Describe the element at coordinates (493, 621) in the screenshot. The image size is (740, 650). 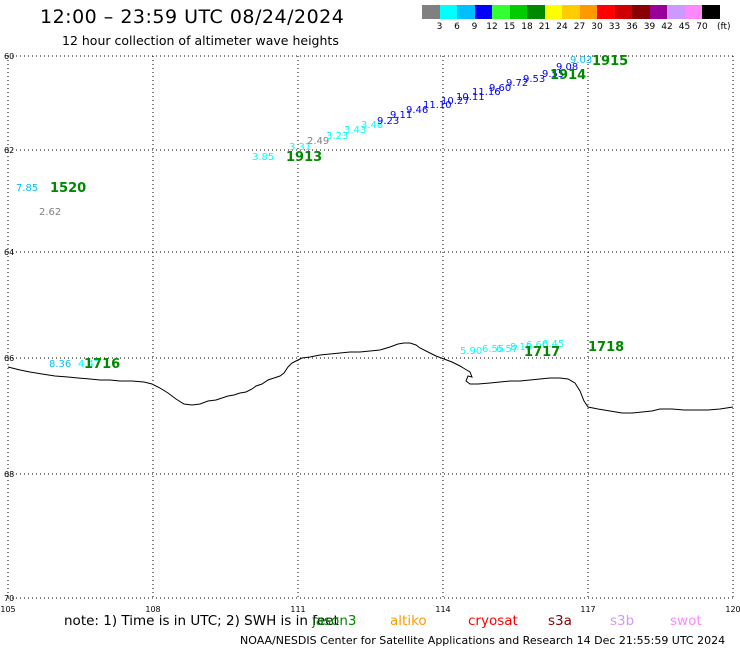
I see `satellite-name: cryosat` at that location.